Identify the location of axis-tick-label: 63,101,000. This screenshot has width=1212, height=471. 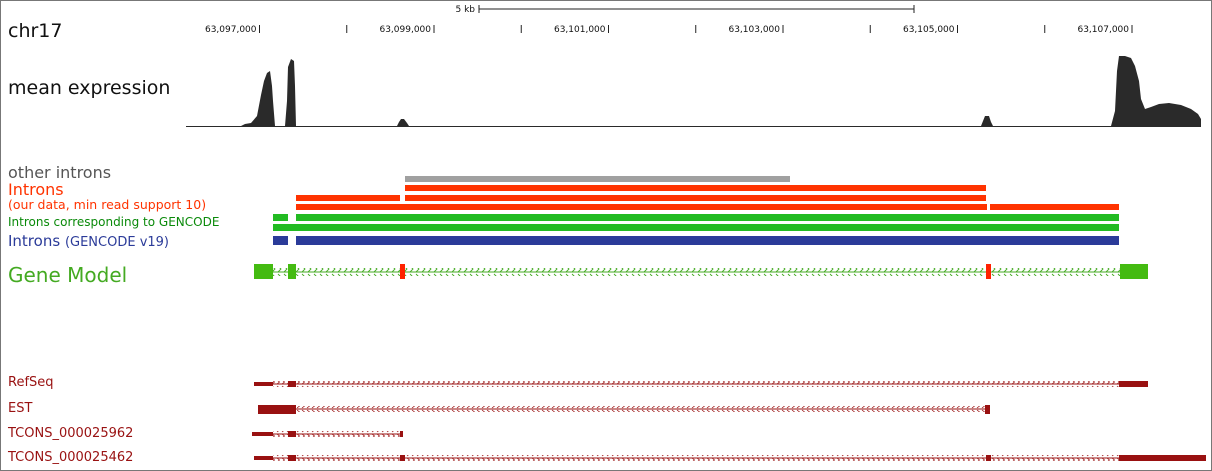
(580, 30).